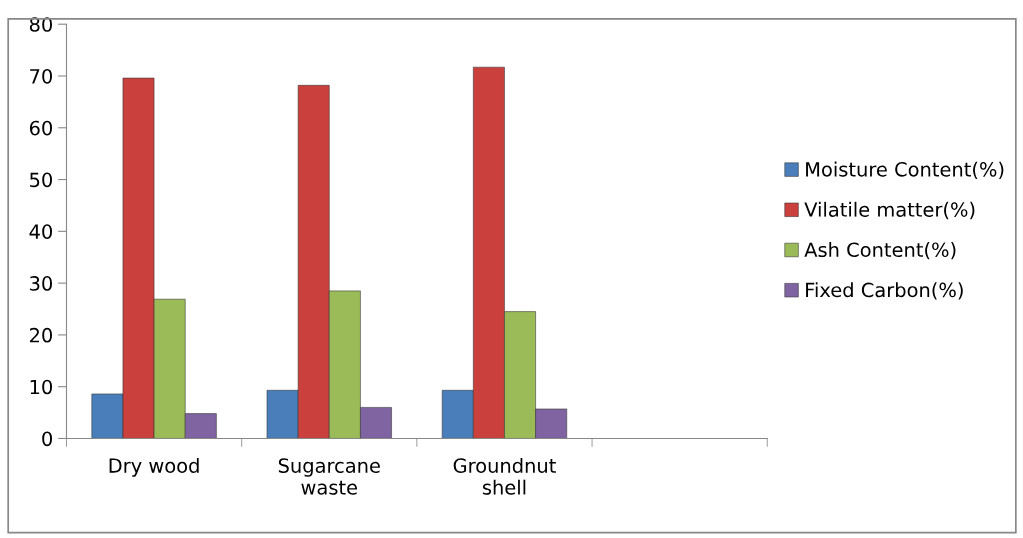 Image resolution: width=1023 pixels, height=538 pixels. Describe the element at coordinates (329, 476) in the screenshot. I see `x-tick-label: Sugarcane waste` at that location.